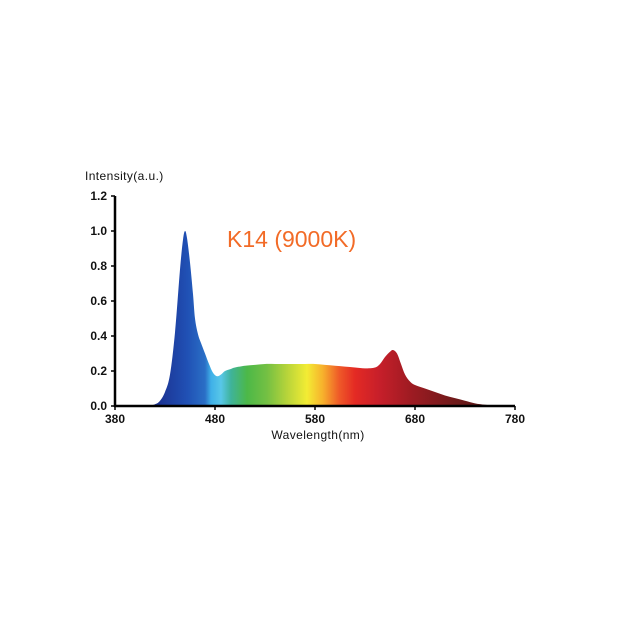  What do you see at coordinates (317, 435) in the screenshot?
I see `x-axis-title: Wavelength(nm)` at bounding box center [317, 435].